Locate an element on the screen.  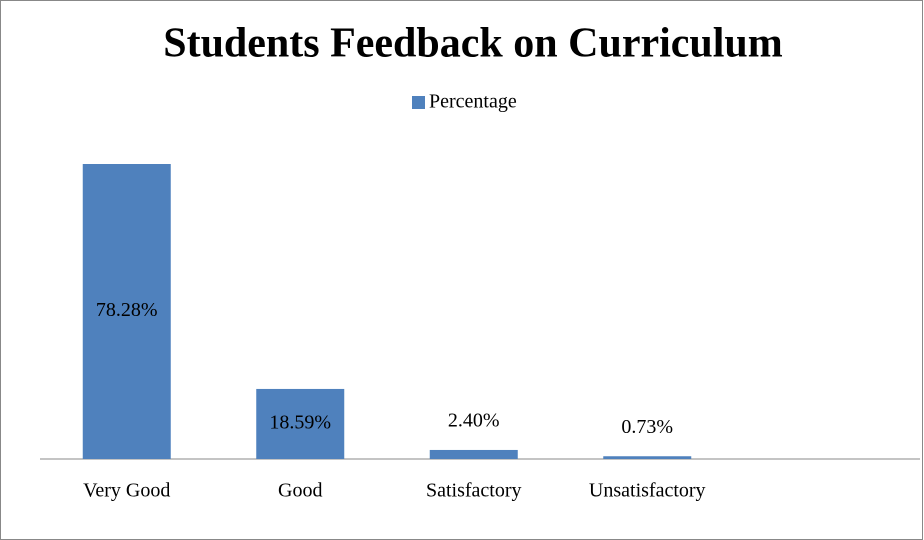
data-label: 18.59% is located at coordinates (300, 423).